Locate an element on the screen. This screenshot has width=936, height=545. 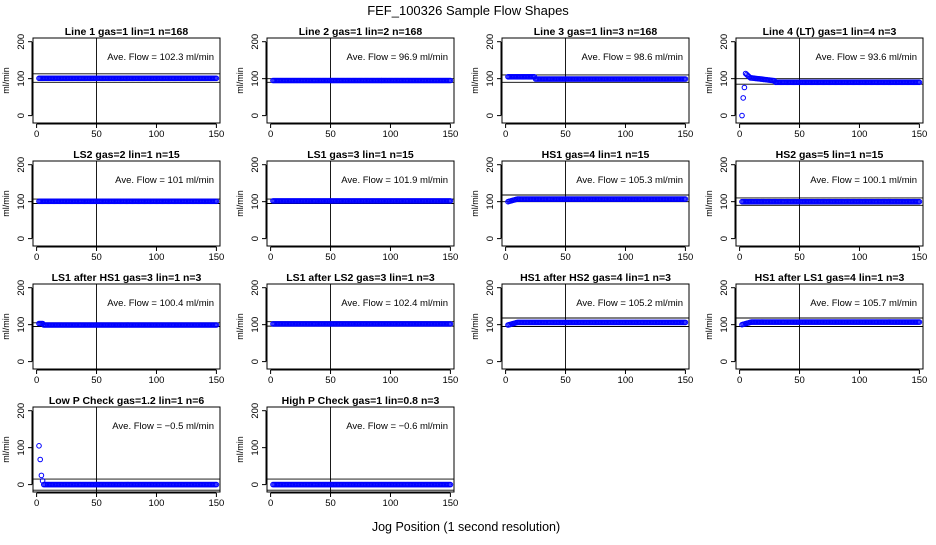
avg-flow-label: Ave. Flow = 93.6 ml/min is located at coordinates (866, 57).